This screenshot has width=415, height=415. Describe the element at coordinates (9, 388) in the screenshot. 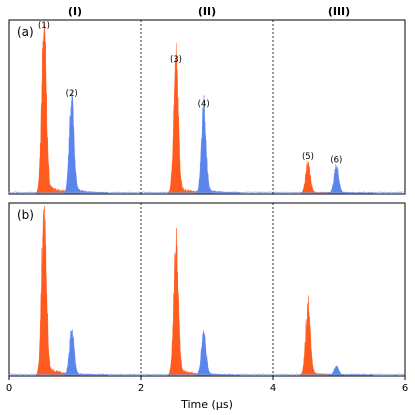

I see `x-tick-label: 0` at that location.